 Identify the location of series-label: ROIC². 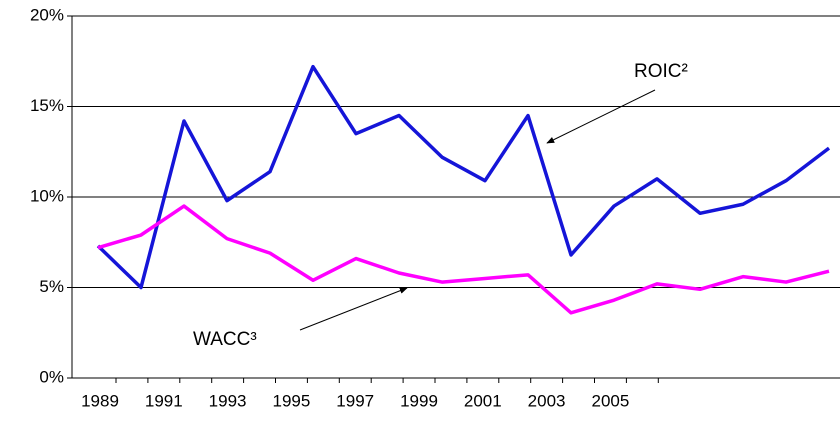
(661, 71).